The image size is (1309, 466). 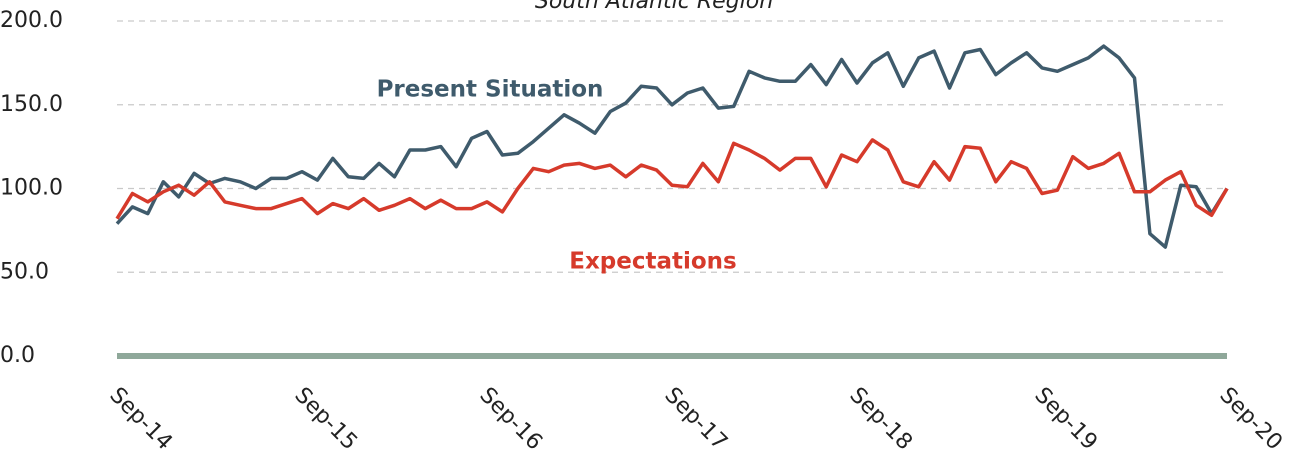 I want to click on series-line, so click(x=672, y=179).